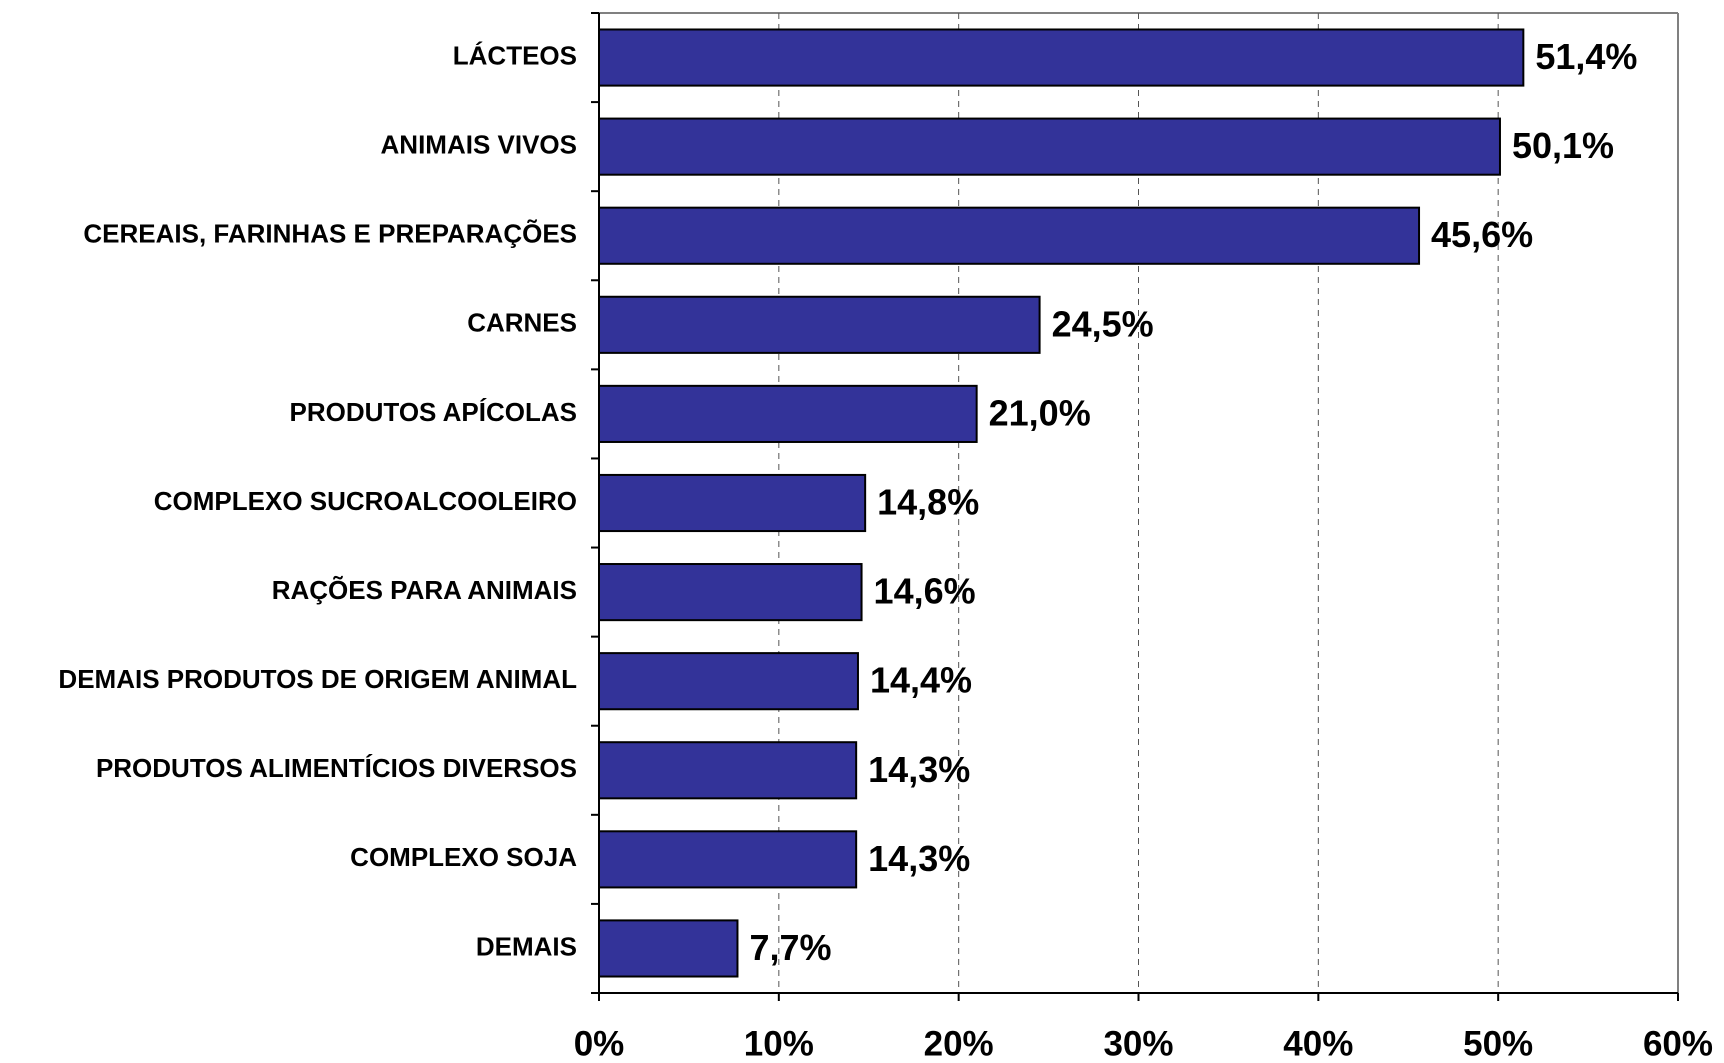 Image resolution: width=1724 pixels, height=1063 pixels. Describe the element at coordinates (921, 680) in the screenshot. I see `value-label: 14,4%` at that location.